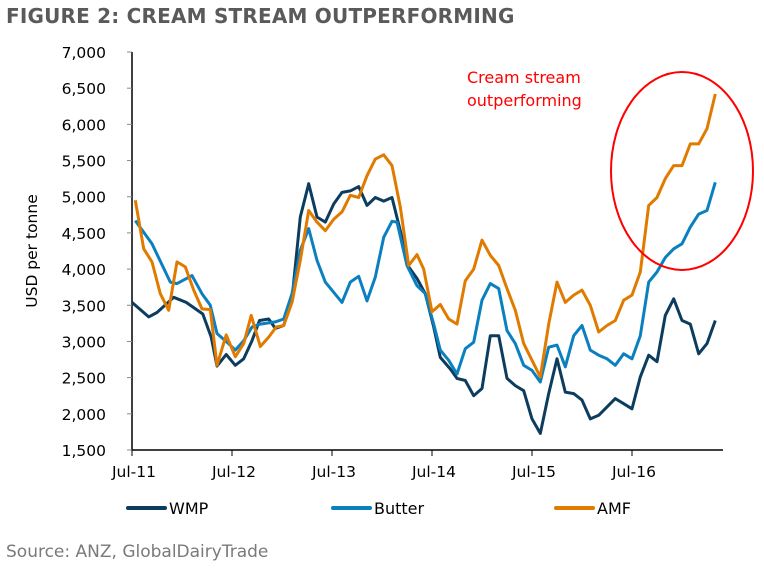  What do you see at coordinates (137, 552) in the screenshot?
I see `source-note: Source: ANZ, GlobalDairyTrade` at bounding box center [137, 552].